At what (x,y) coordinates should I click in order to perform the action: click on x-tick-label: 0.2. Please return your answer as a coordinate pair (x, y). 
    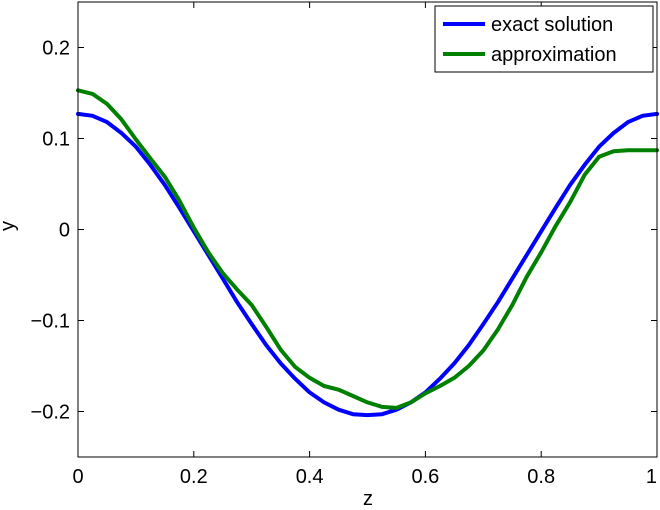
    Looking at the image, I should click on (194, 477).